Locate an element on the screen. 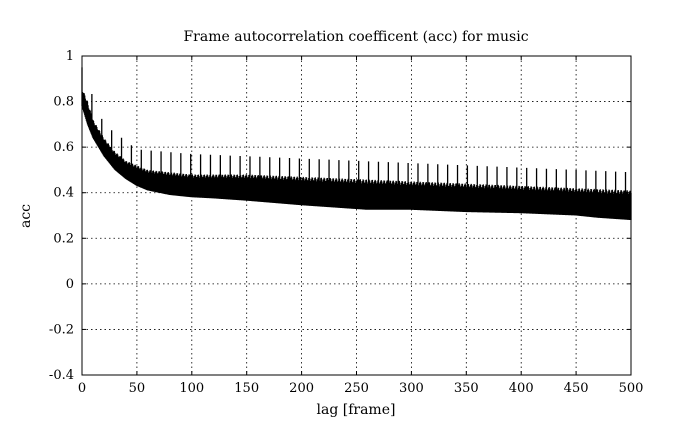 The image size is (689, 433). x-tick-label: 50 is located at coordinates (137, 388).